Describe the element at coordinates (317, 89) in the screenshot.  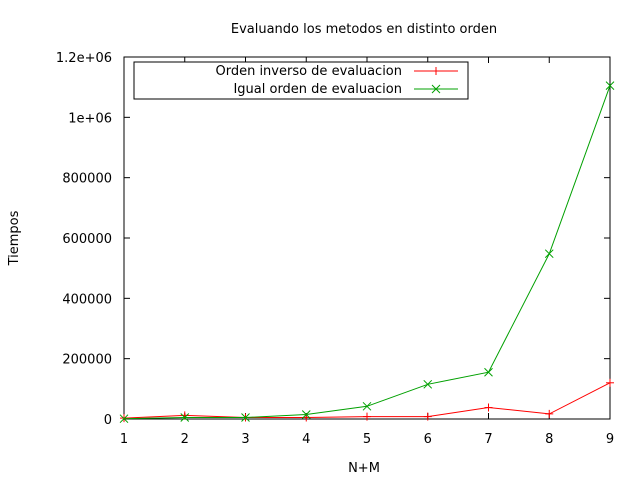
I see `legend-label-series-2: Igual orden de evaluacion` at that location.